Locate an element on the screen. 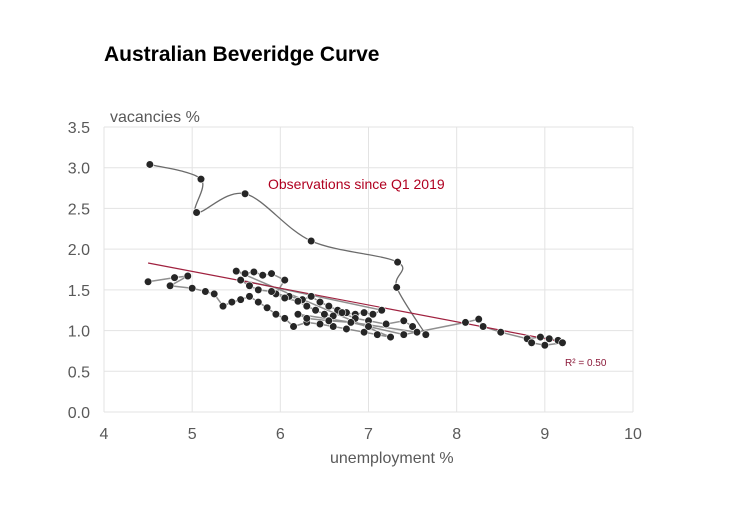  x-tick-label: 5 is located at coordinates (192, 434).